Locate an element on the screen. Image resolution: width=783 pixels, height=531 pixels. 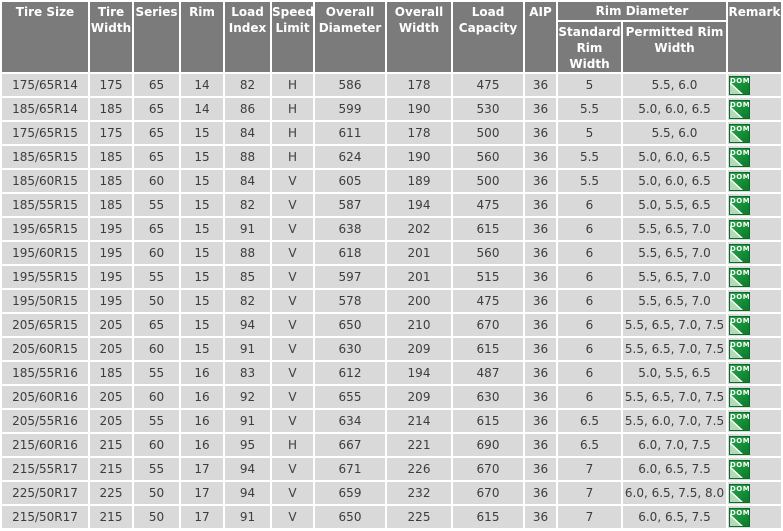
cell-tire-size: 175/65R15 is located at coordinates (45, 133).